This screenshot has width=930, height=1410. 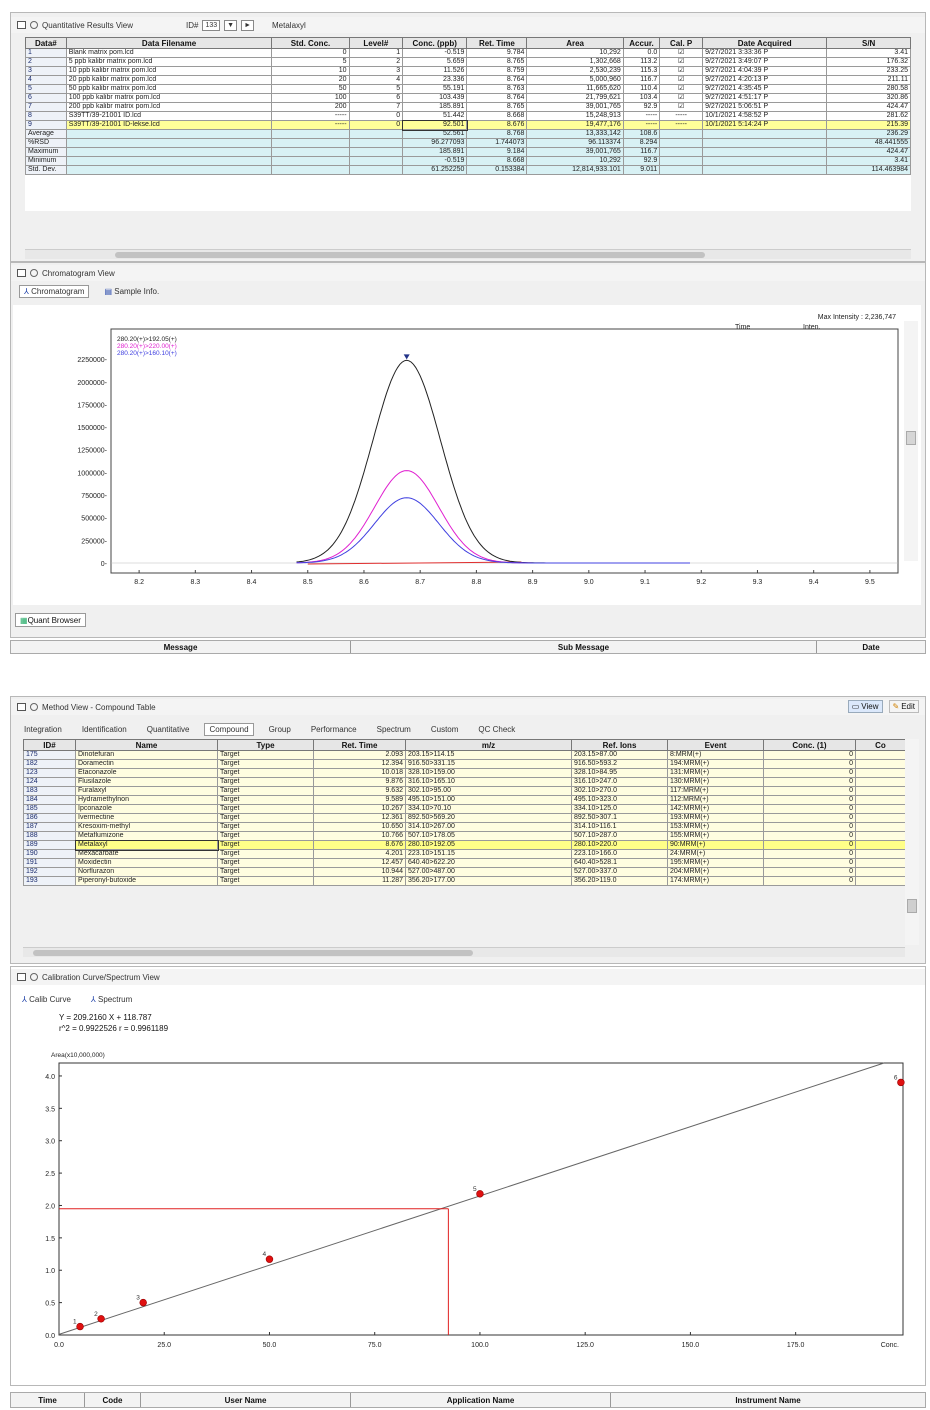 What do you see at coordinates (333, 729) in the screenshot?
I see `tab-performance: Performance` at bounding box center [333, 729].